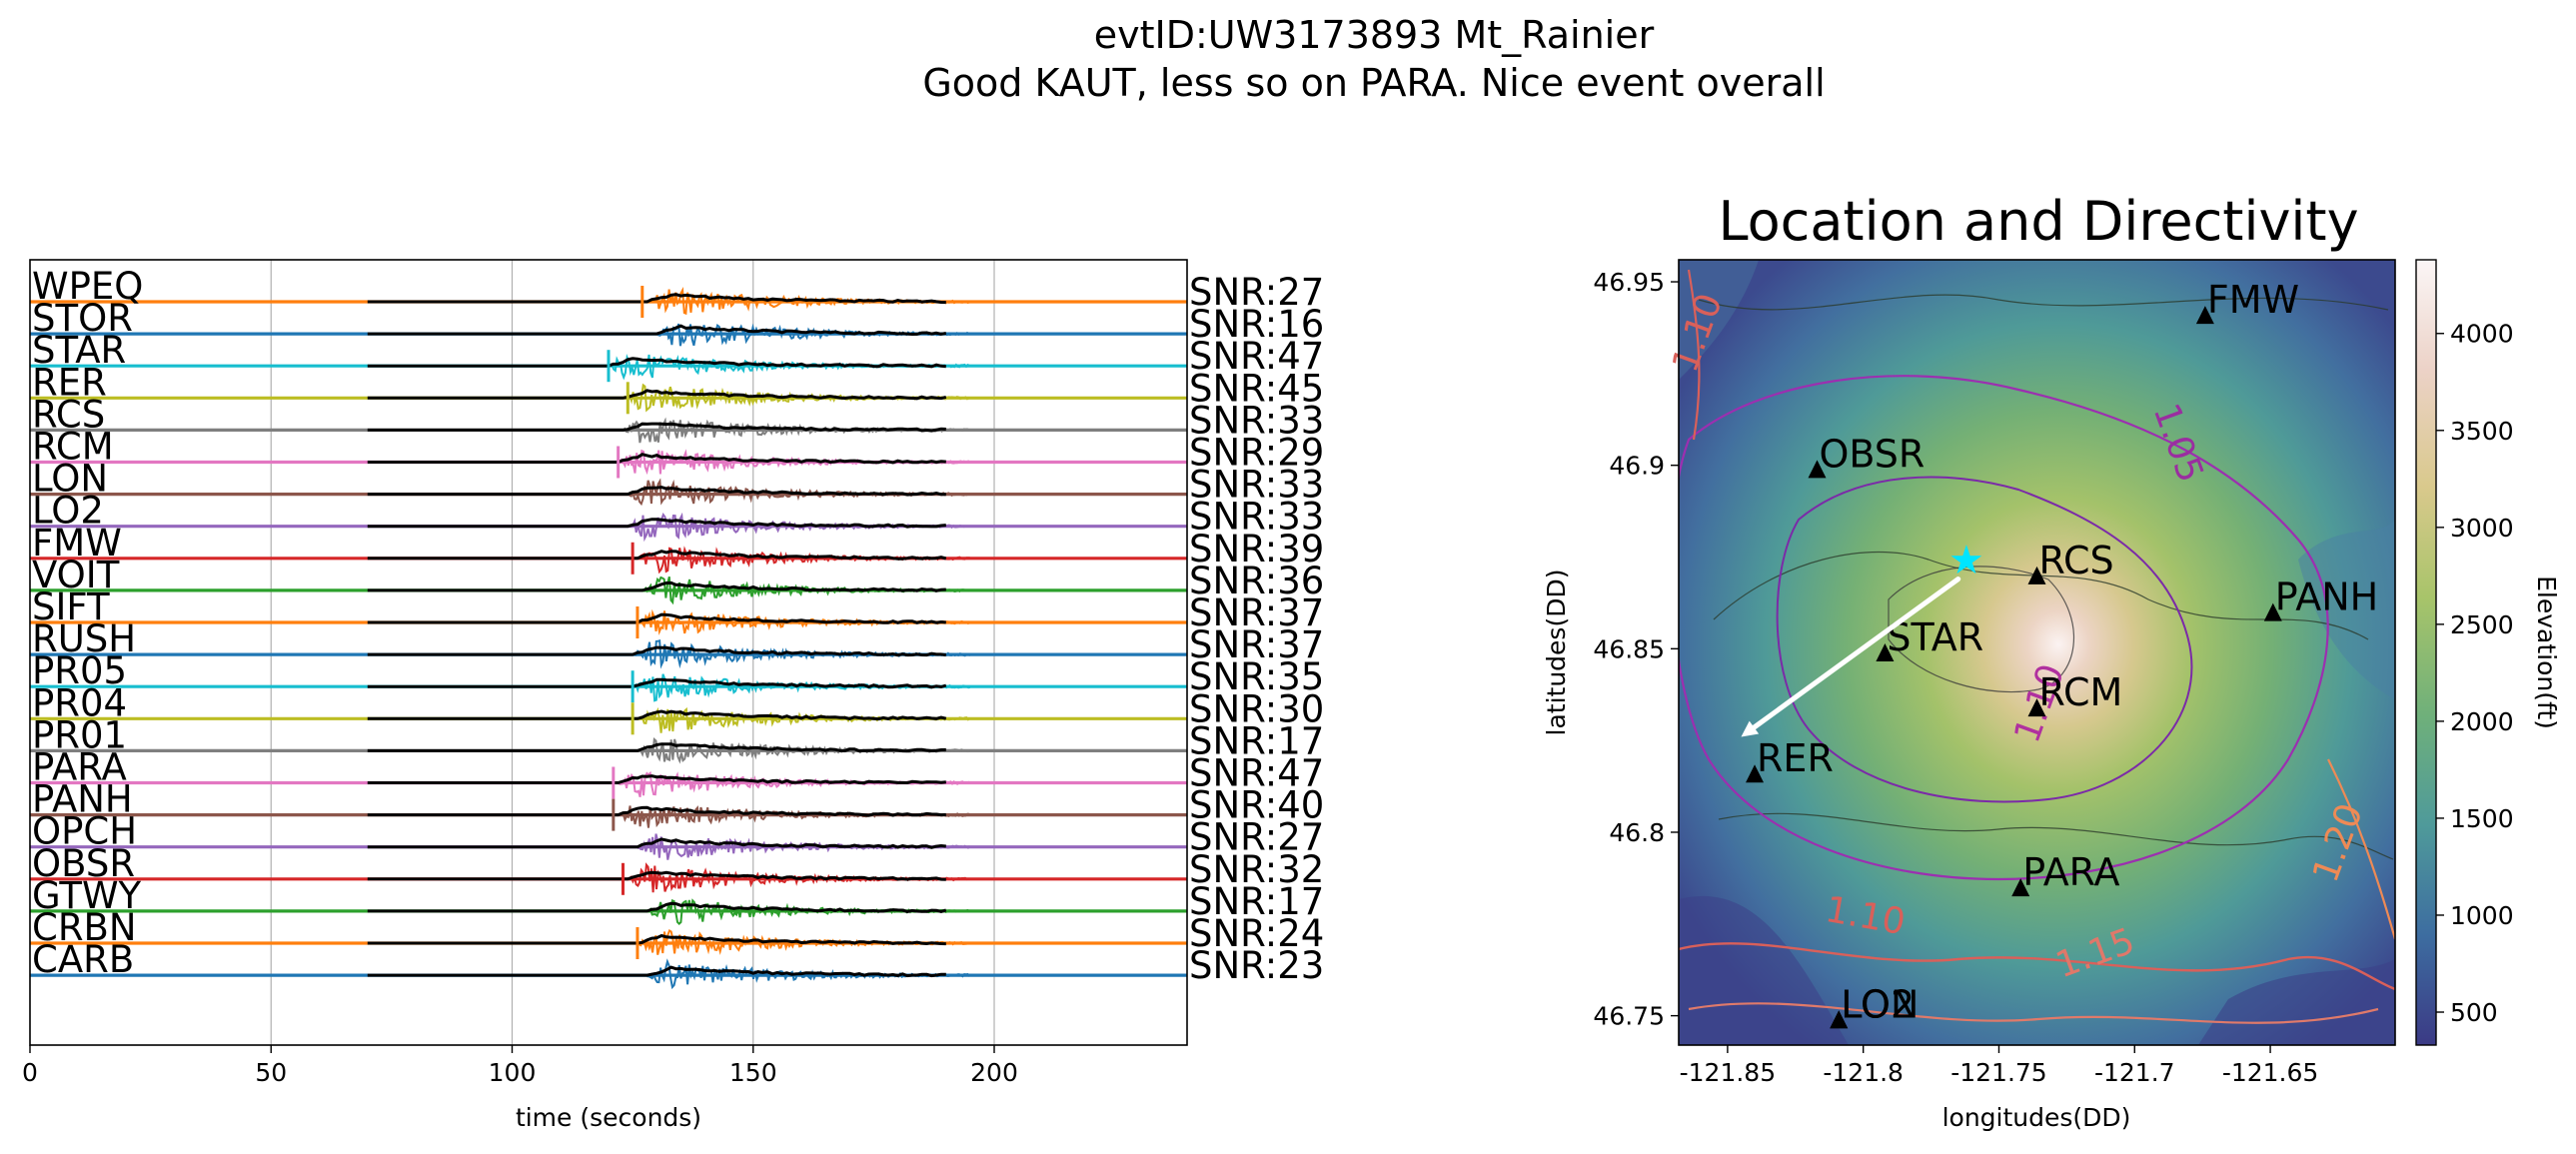  I want to click on map-y-ticks: 46.75 46.8 46.85 46.9 46.95, so click(1636, 649).